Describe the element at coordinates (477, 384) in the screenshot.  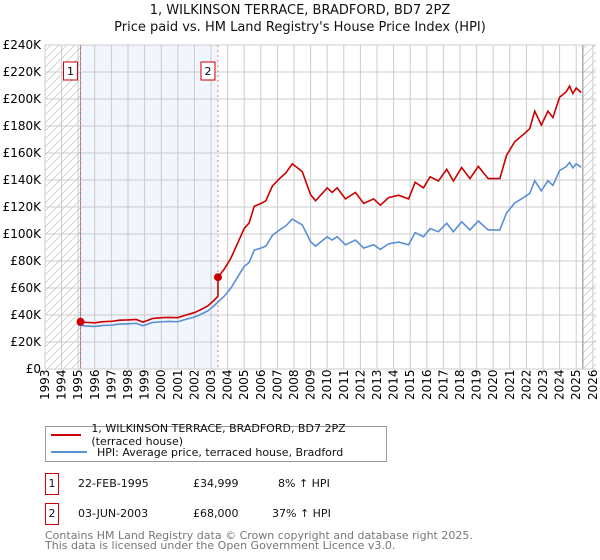
I see `x-tick-label: 2019` at that location.